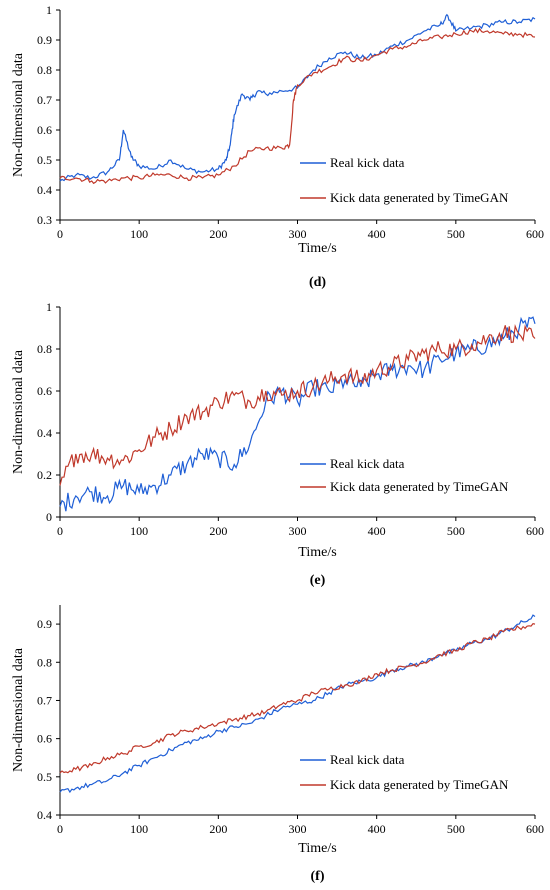 Image resolution: width=550 pixels, height=890 pixels. What do you see at coordinates (318, 580) in the screenshot?
I see `panel-label: (e)` at bounding box center [318, 580].